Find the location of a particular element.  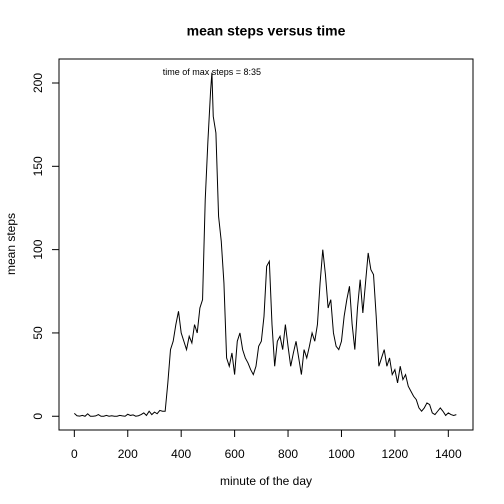

x-tick-label: 800 is located at coordinates (288, 454).